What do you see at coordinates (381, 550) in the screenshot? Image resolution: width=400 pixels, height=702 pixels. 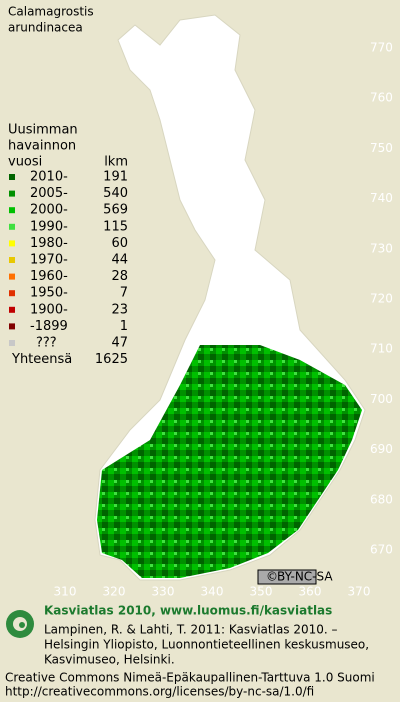 I see `northing-label: 670` at bounding box center [381, 550].